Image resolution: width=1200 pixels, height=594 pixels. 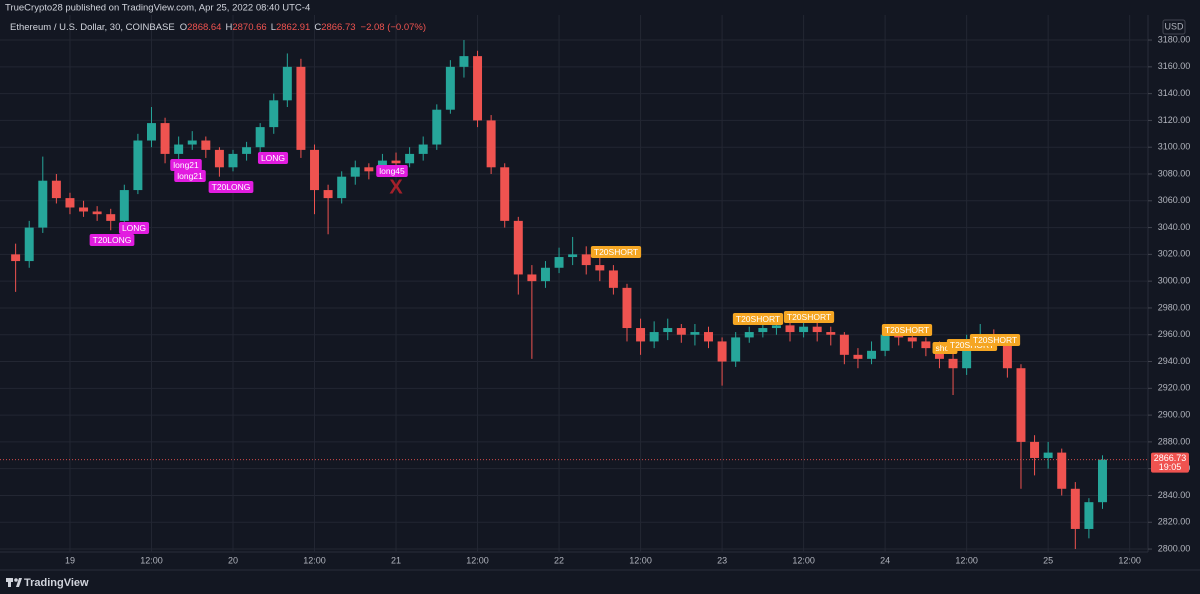 I want to click on x-tick-label: 24, so click(x=885, y=560).